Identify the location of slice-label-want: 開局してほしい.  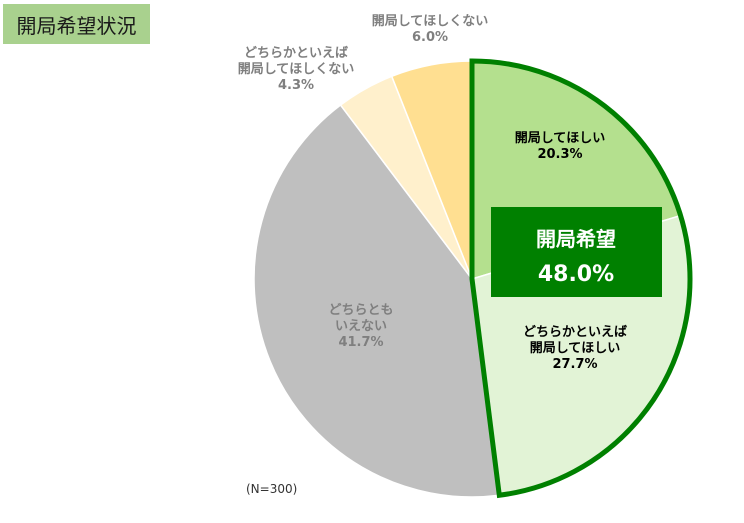
(560, 138).